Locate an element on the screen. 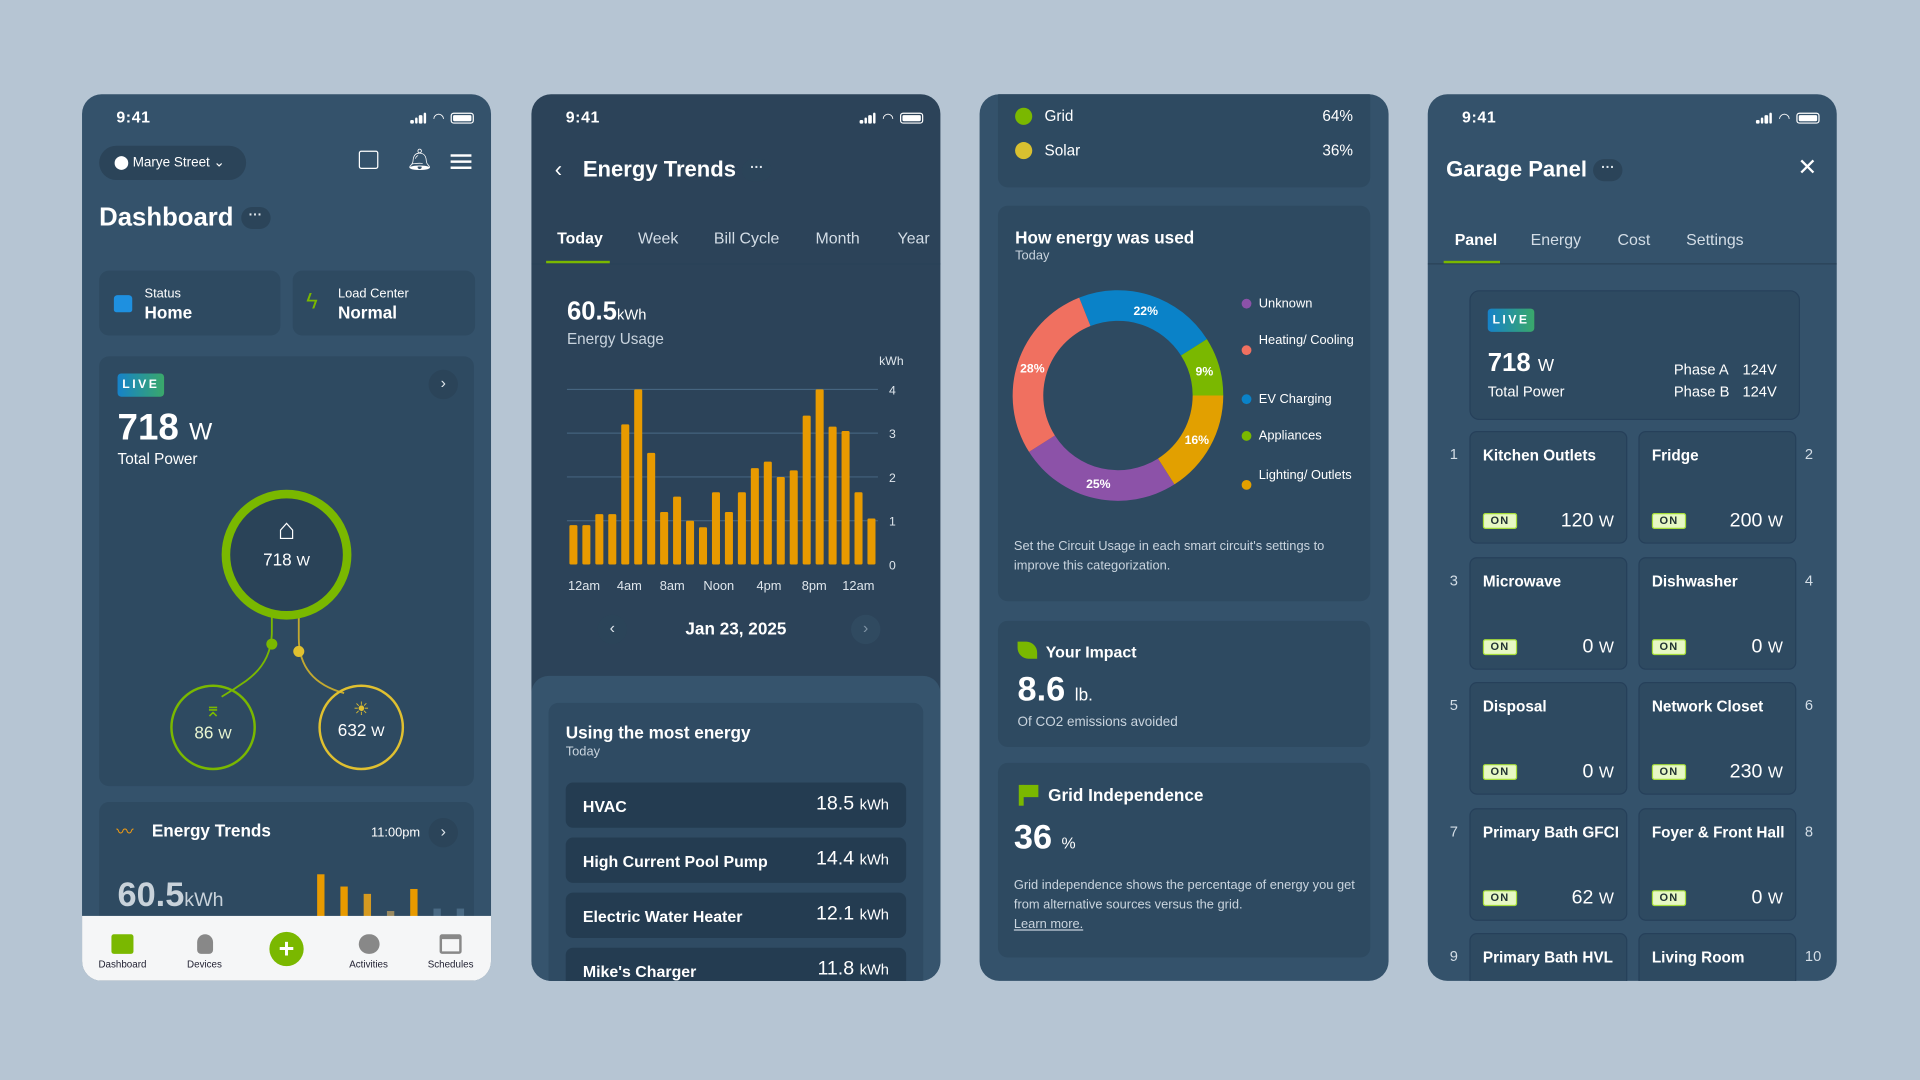  bell-icon: 🔔︎ is located at coordinates (419, 160).